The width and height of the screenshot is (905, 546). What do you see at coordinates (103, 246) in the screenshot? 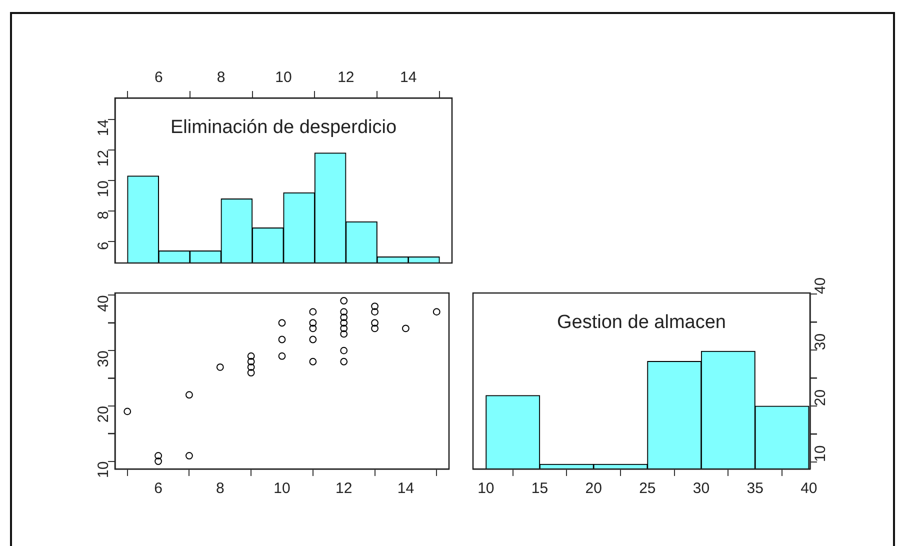
I see `y-tick-label: 6` at bounding box center [103, 246].